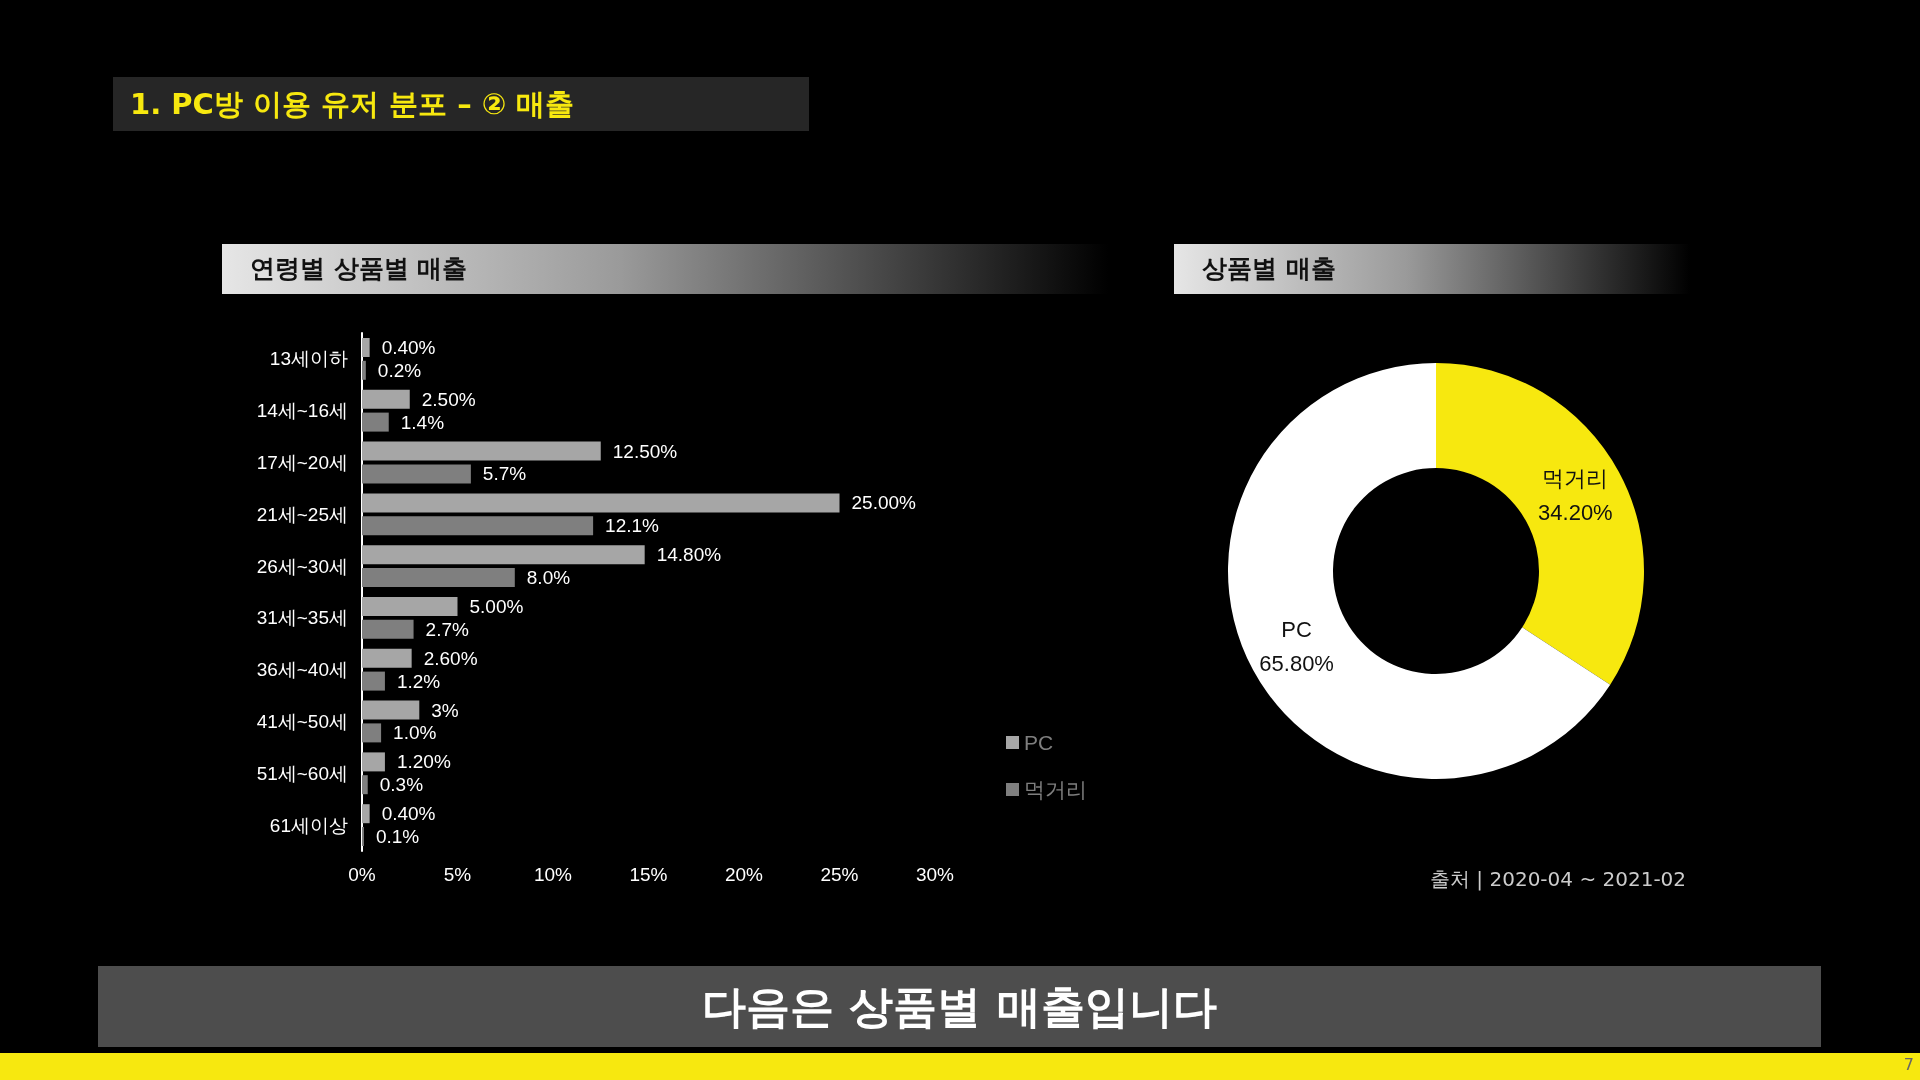  I want to click on x-tick-label: 10%, so click(553, 874).